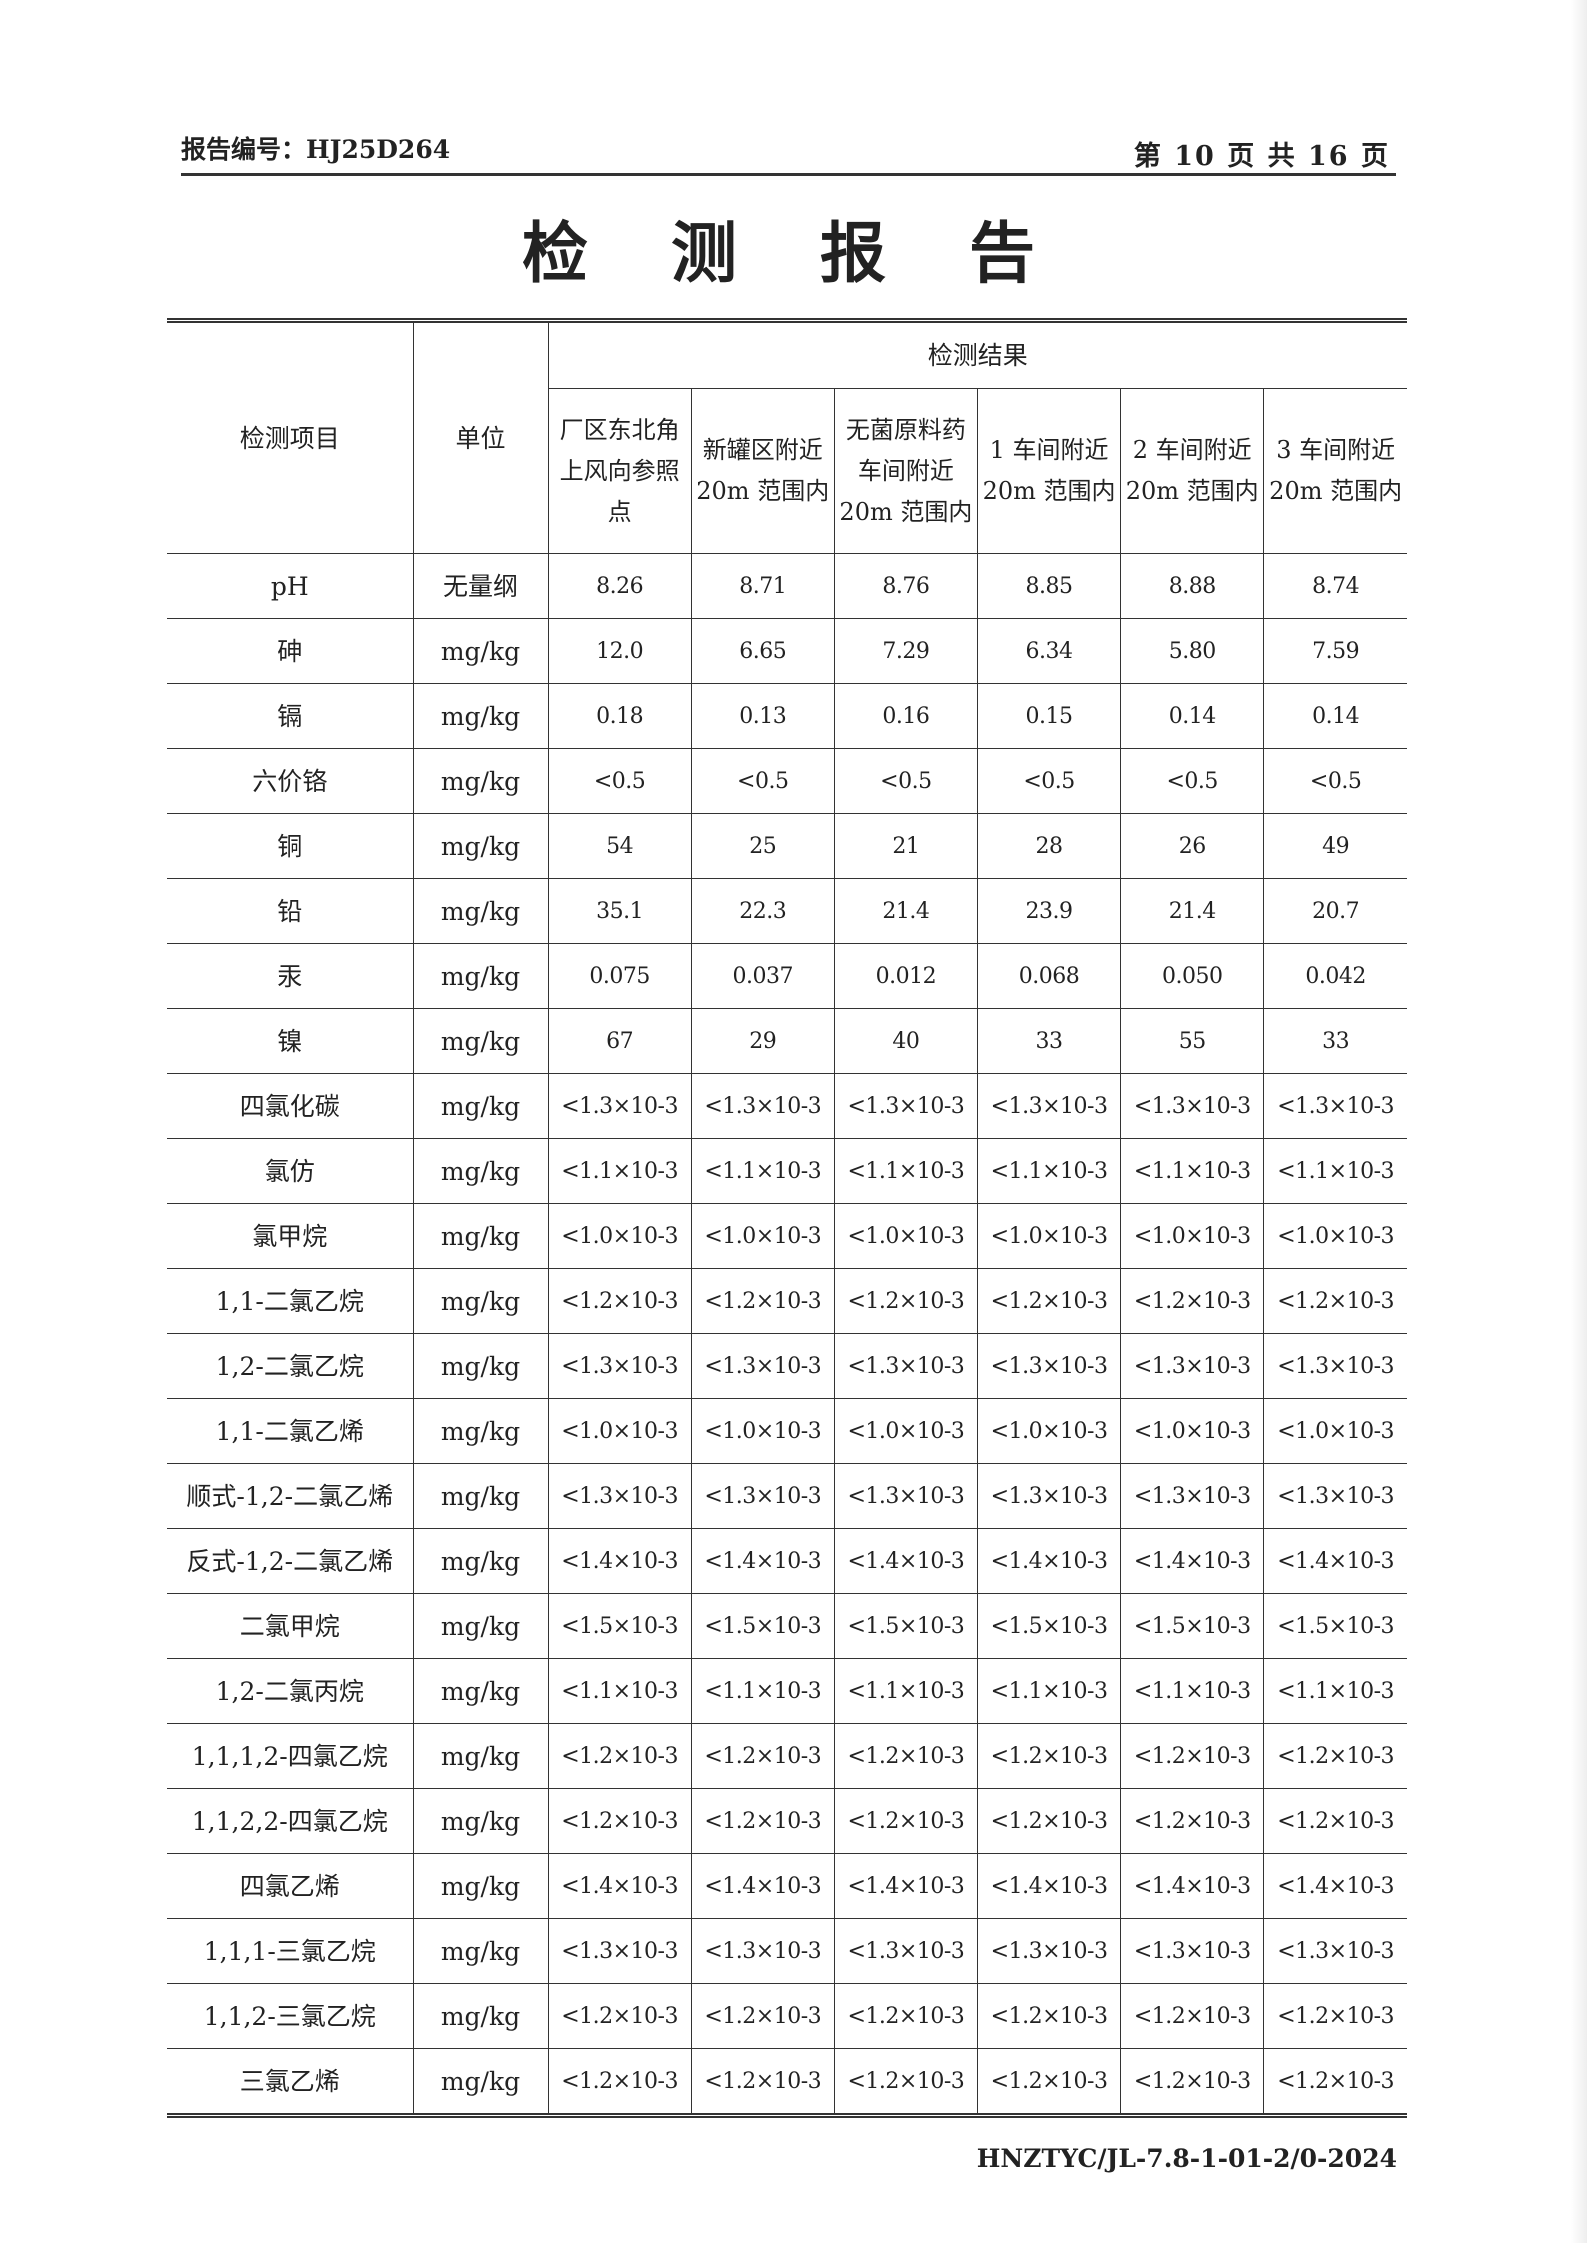  What do you see at coordinates (619, 976) in the screenshot?
I see `value-cell: 0.075` at bounding box center [619, 976].